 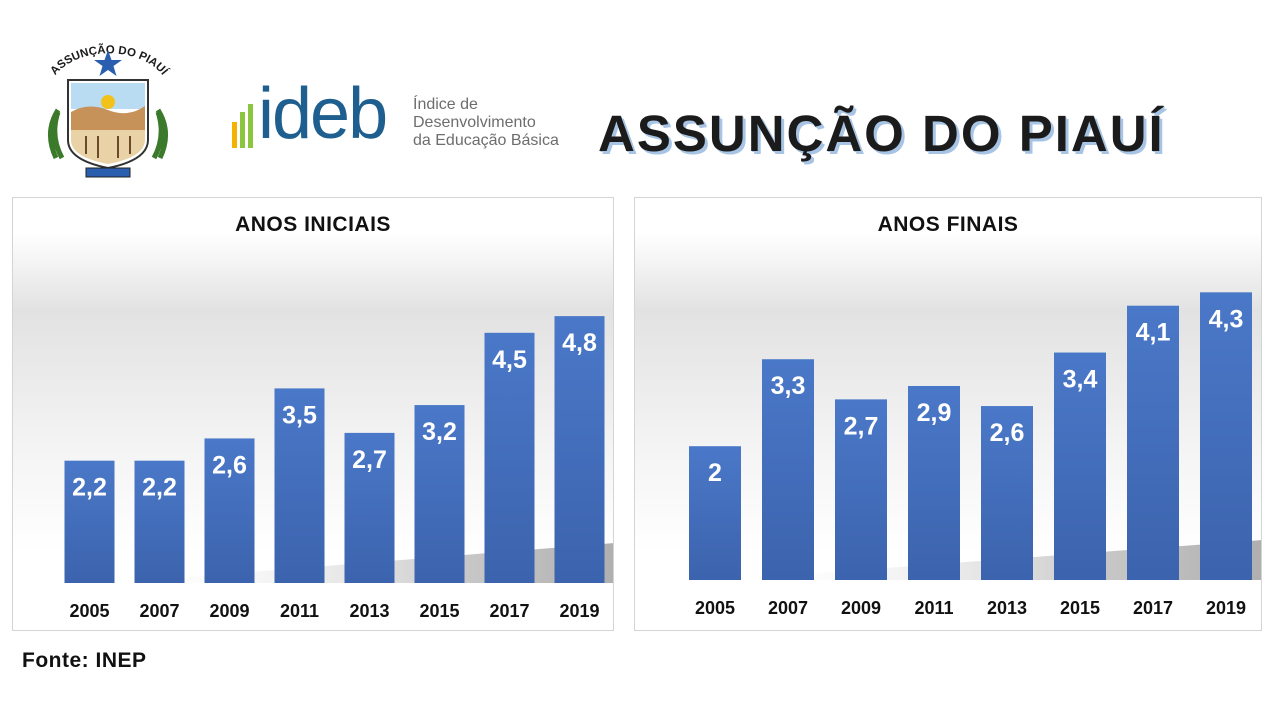 I want to click on bar-value-label: 3,5, so click(x=299, y=415).